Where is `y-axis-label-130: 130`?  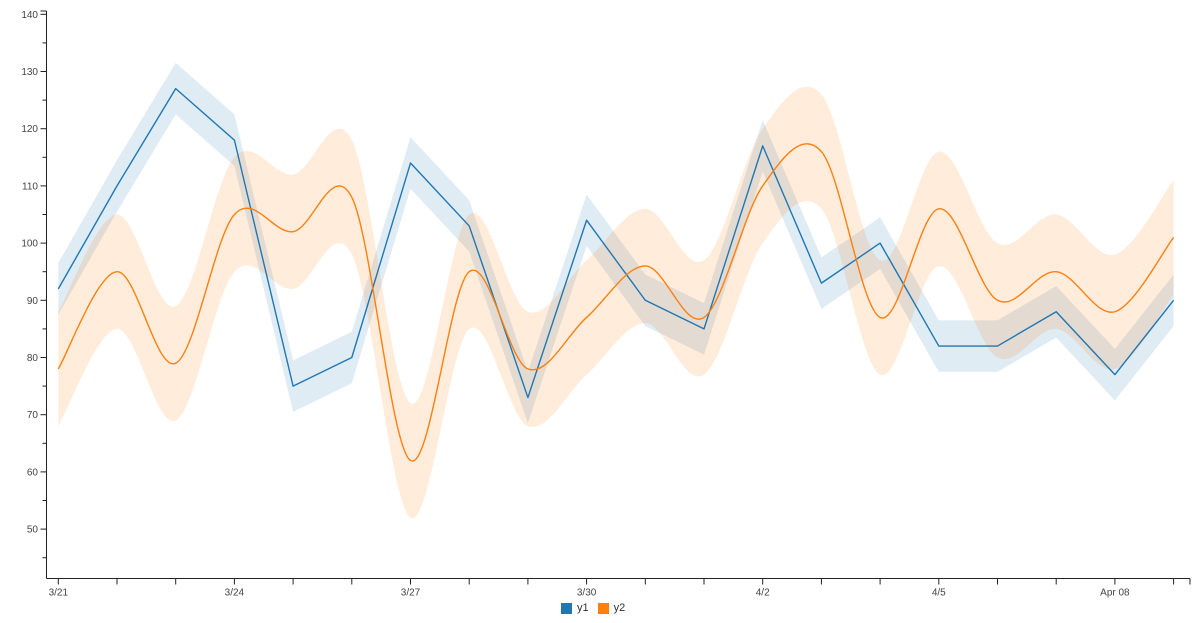 y-axis-label-130: 130 is located at coordinates (29, 72).